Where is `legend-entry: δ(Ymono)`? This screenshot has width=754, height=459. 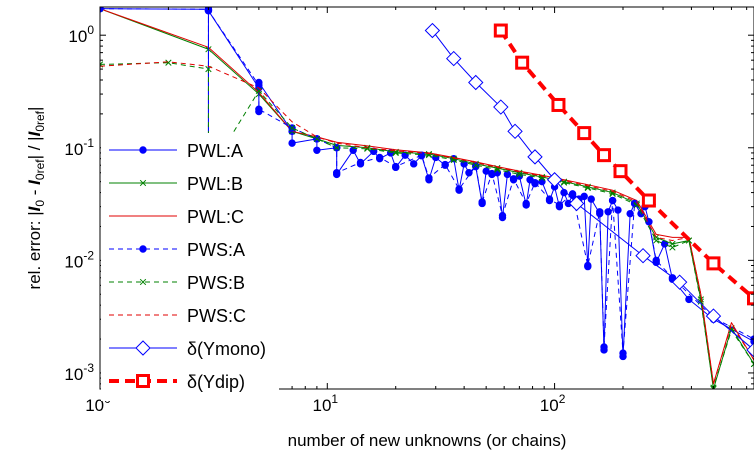 legend-entry: δ(Ymono) is located at coordinates (187, 349).